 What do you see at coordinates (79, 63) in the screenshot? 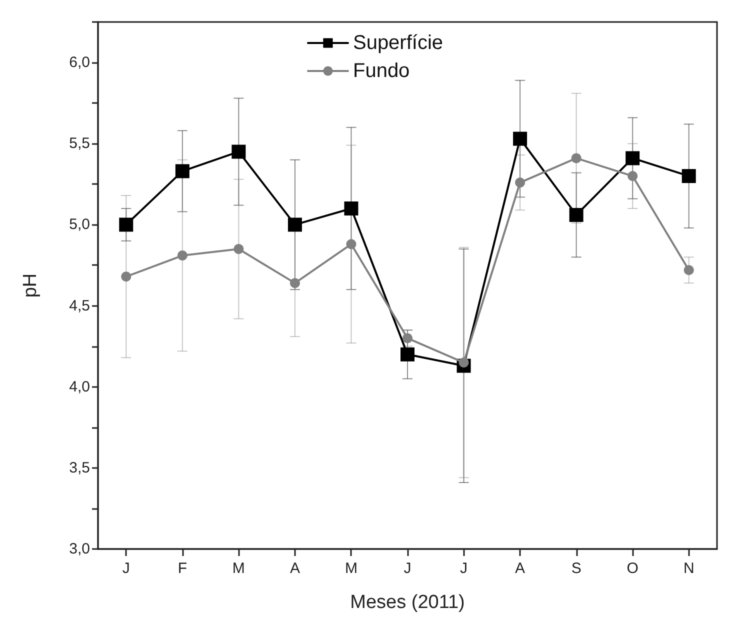
I see `y-tick-label: 6,0` at bounding box center [79, 63].